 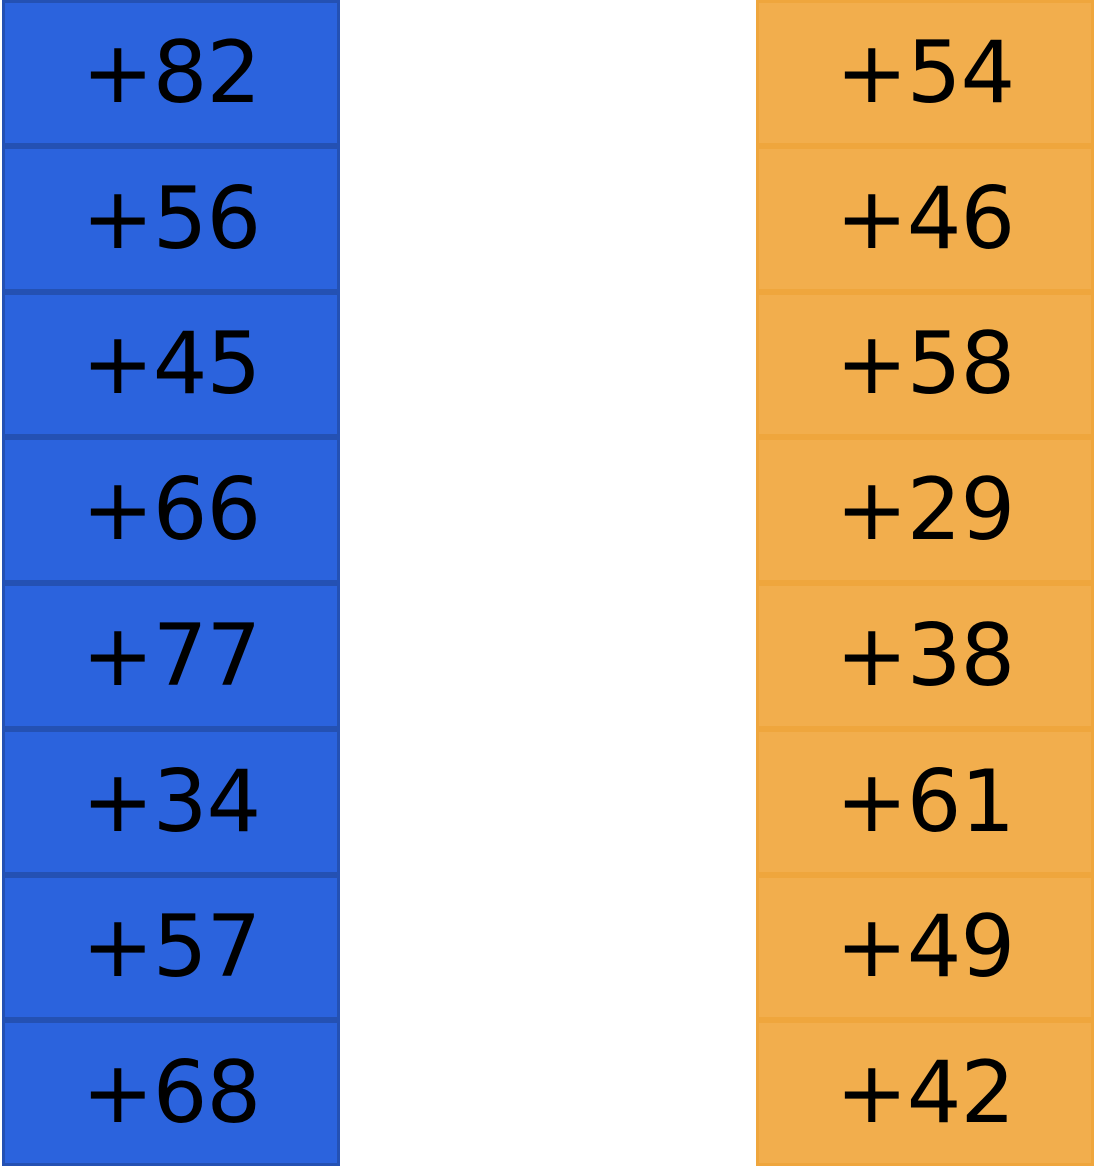 What do you see at coordinates (171, 73) in the screenshot?
I see `left-cell-1: +82` at bounding box center [171, 73].